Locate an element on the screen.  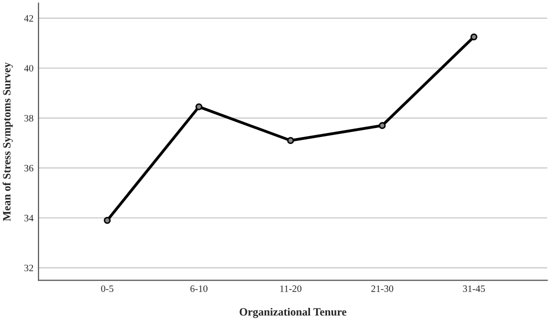
y-tick-label: 36 is located at coordinates (29, 168).